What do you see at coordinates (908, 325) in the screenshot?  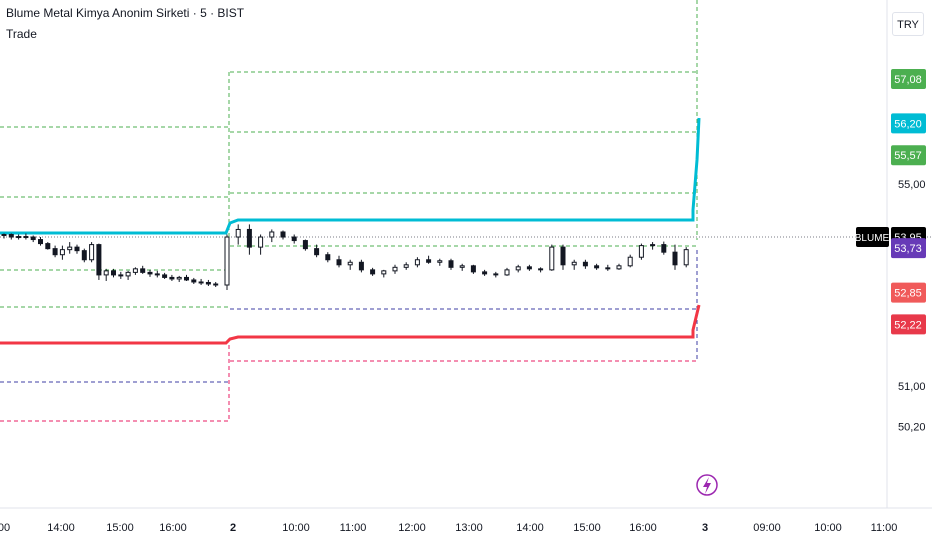 I see `price-label-text: 52,22` at bounding box center [908, 325].